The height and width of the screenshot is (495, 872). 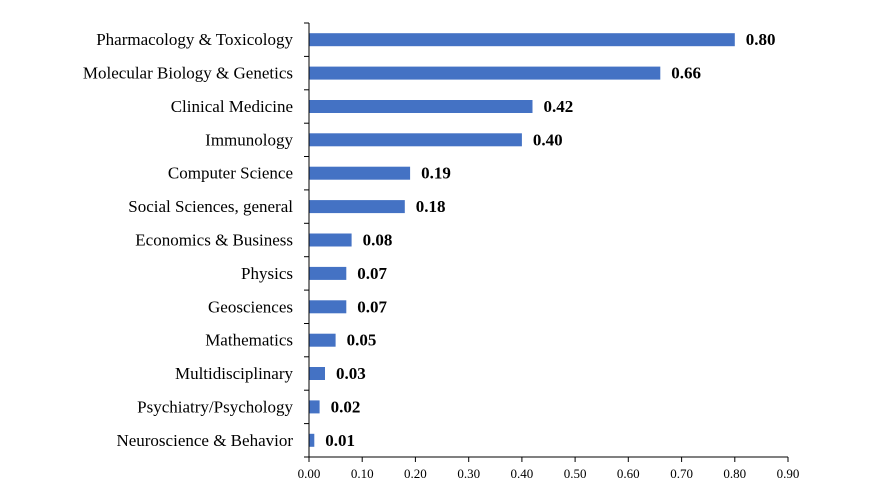 I want to click on x-tick-label-8: 0.80, so click(x=734, y=473).